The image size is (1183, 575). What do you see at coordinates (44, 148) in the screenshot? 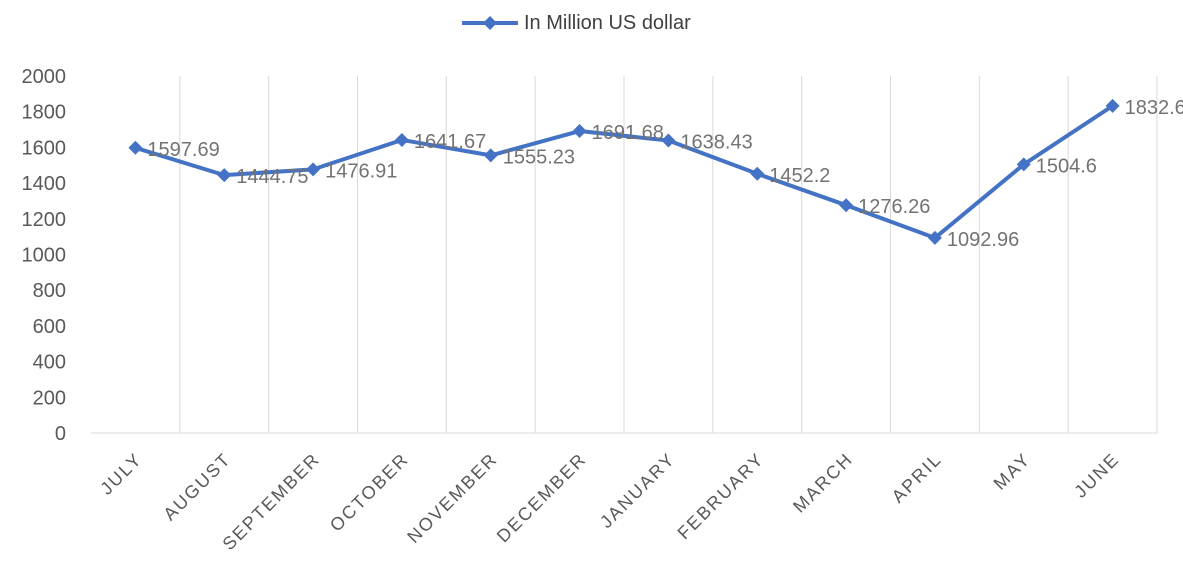
I see `y-tick-label: 1600` at bounding box center [44, 148].